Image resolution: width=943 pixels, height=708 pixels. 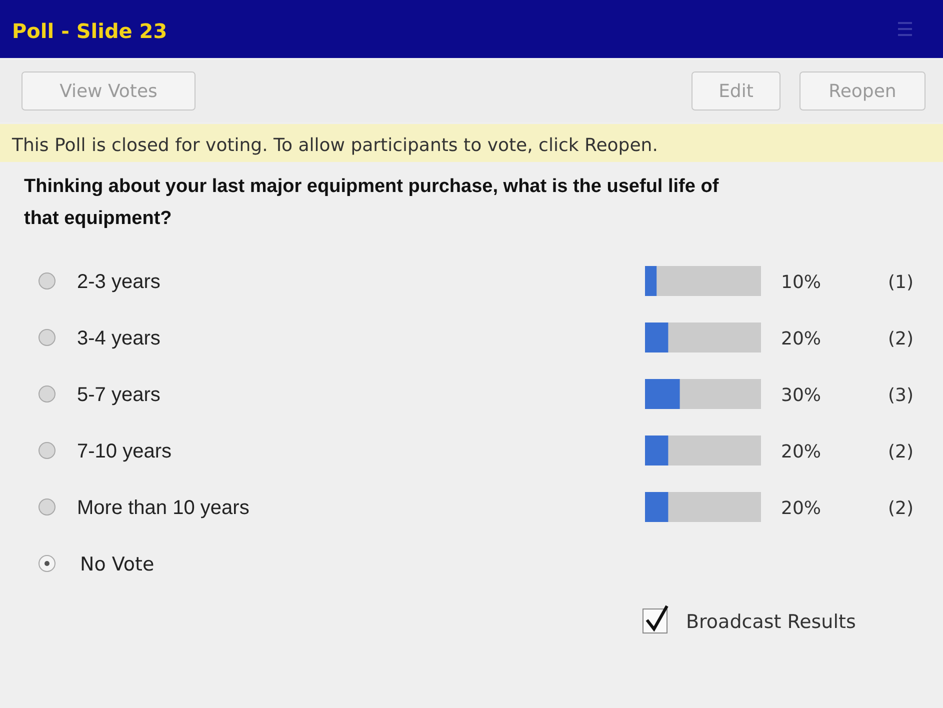 What do you see at coordinates (163, 508) in the screenshot?
I see `y-tick-label: More than 10 years` at bounding box center [163, 508].